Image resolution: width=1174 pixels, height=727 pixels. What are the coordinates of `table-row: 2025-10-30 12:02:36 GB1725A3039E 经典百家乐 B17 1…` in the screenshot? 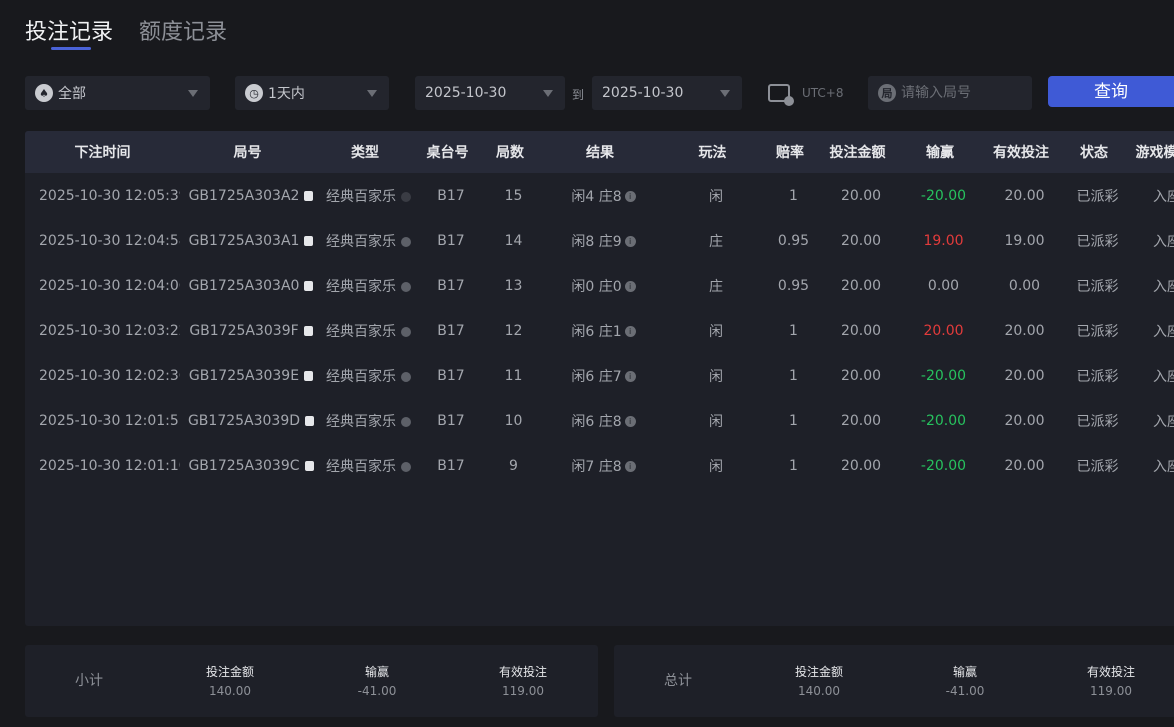 It's located at (599, 375).